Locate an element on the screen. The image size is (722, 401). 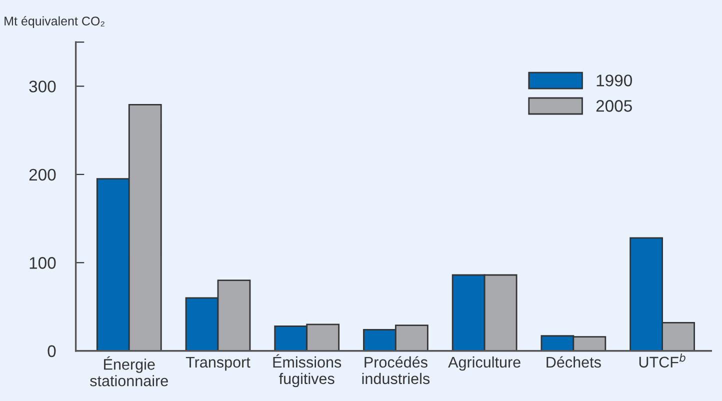
x-tick-label: Énergie stationnaire is located at coordinates (129, 371).